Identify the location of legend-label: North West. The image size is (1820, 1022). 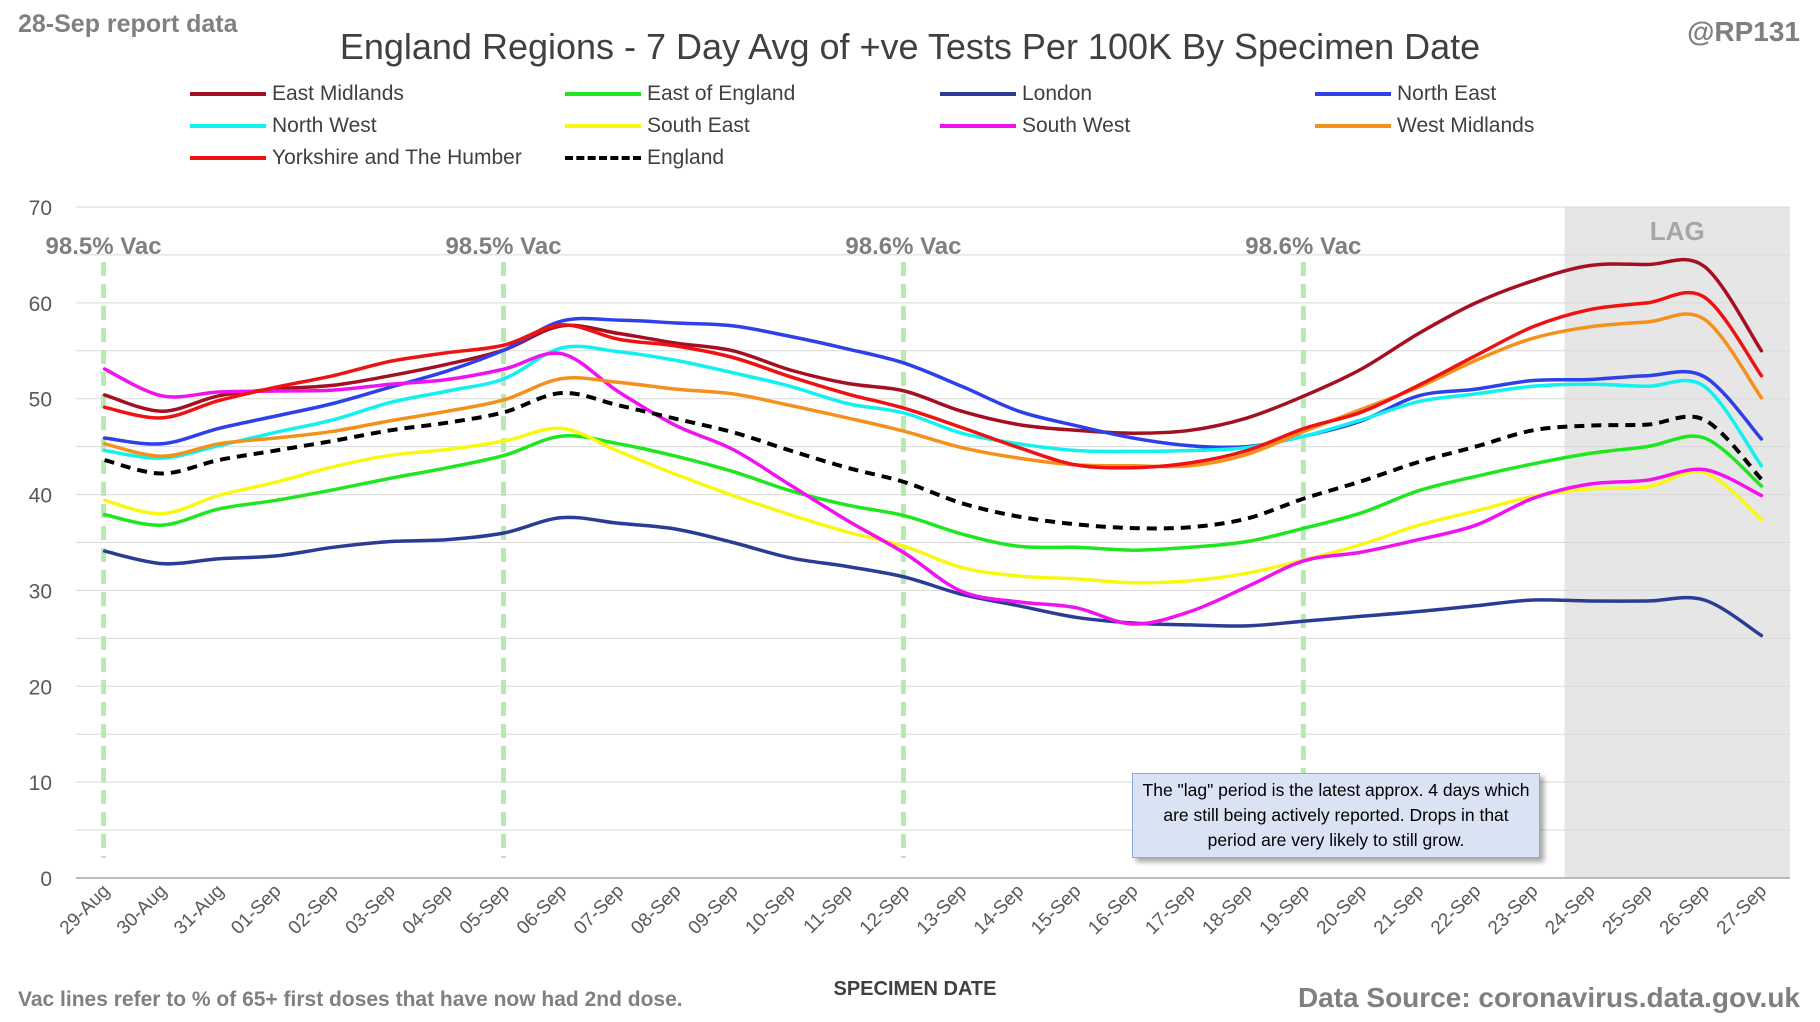
(324, 125).